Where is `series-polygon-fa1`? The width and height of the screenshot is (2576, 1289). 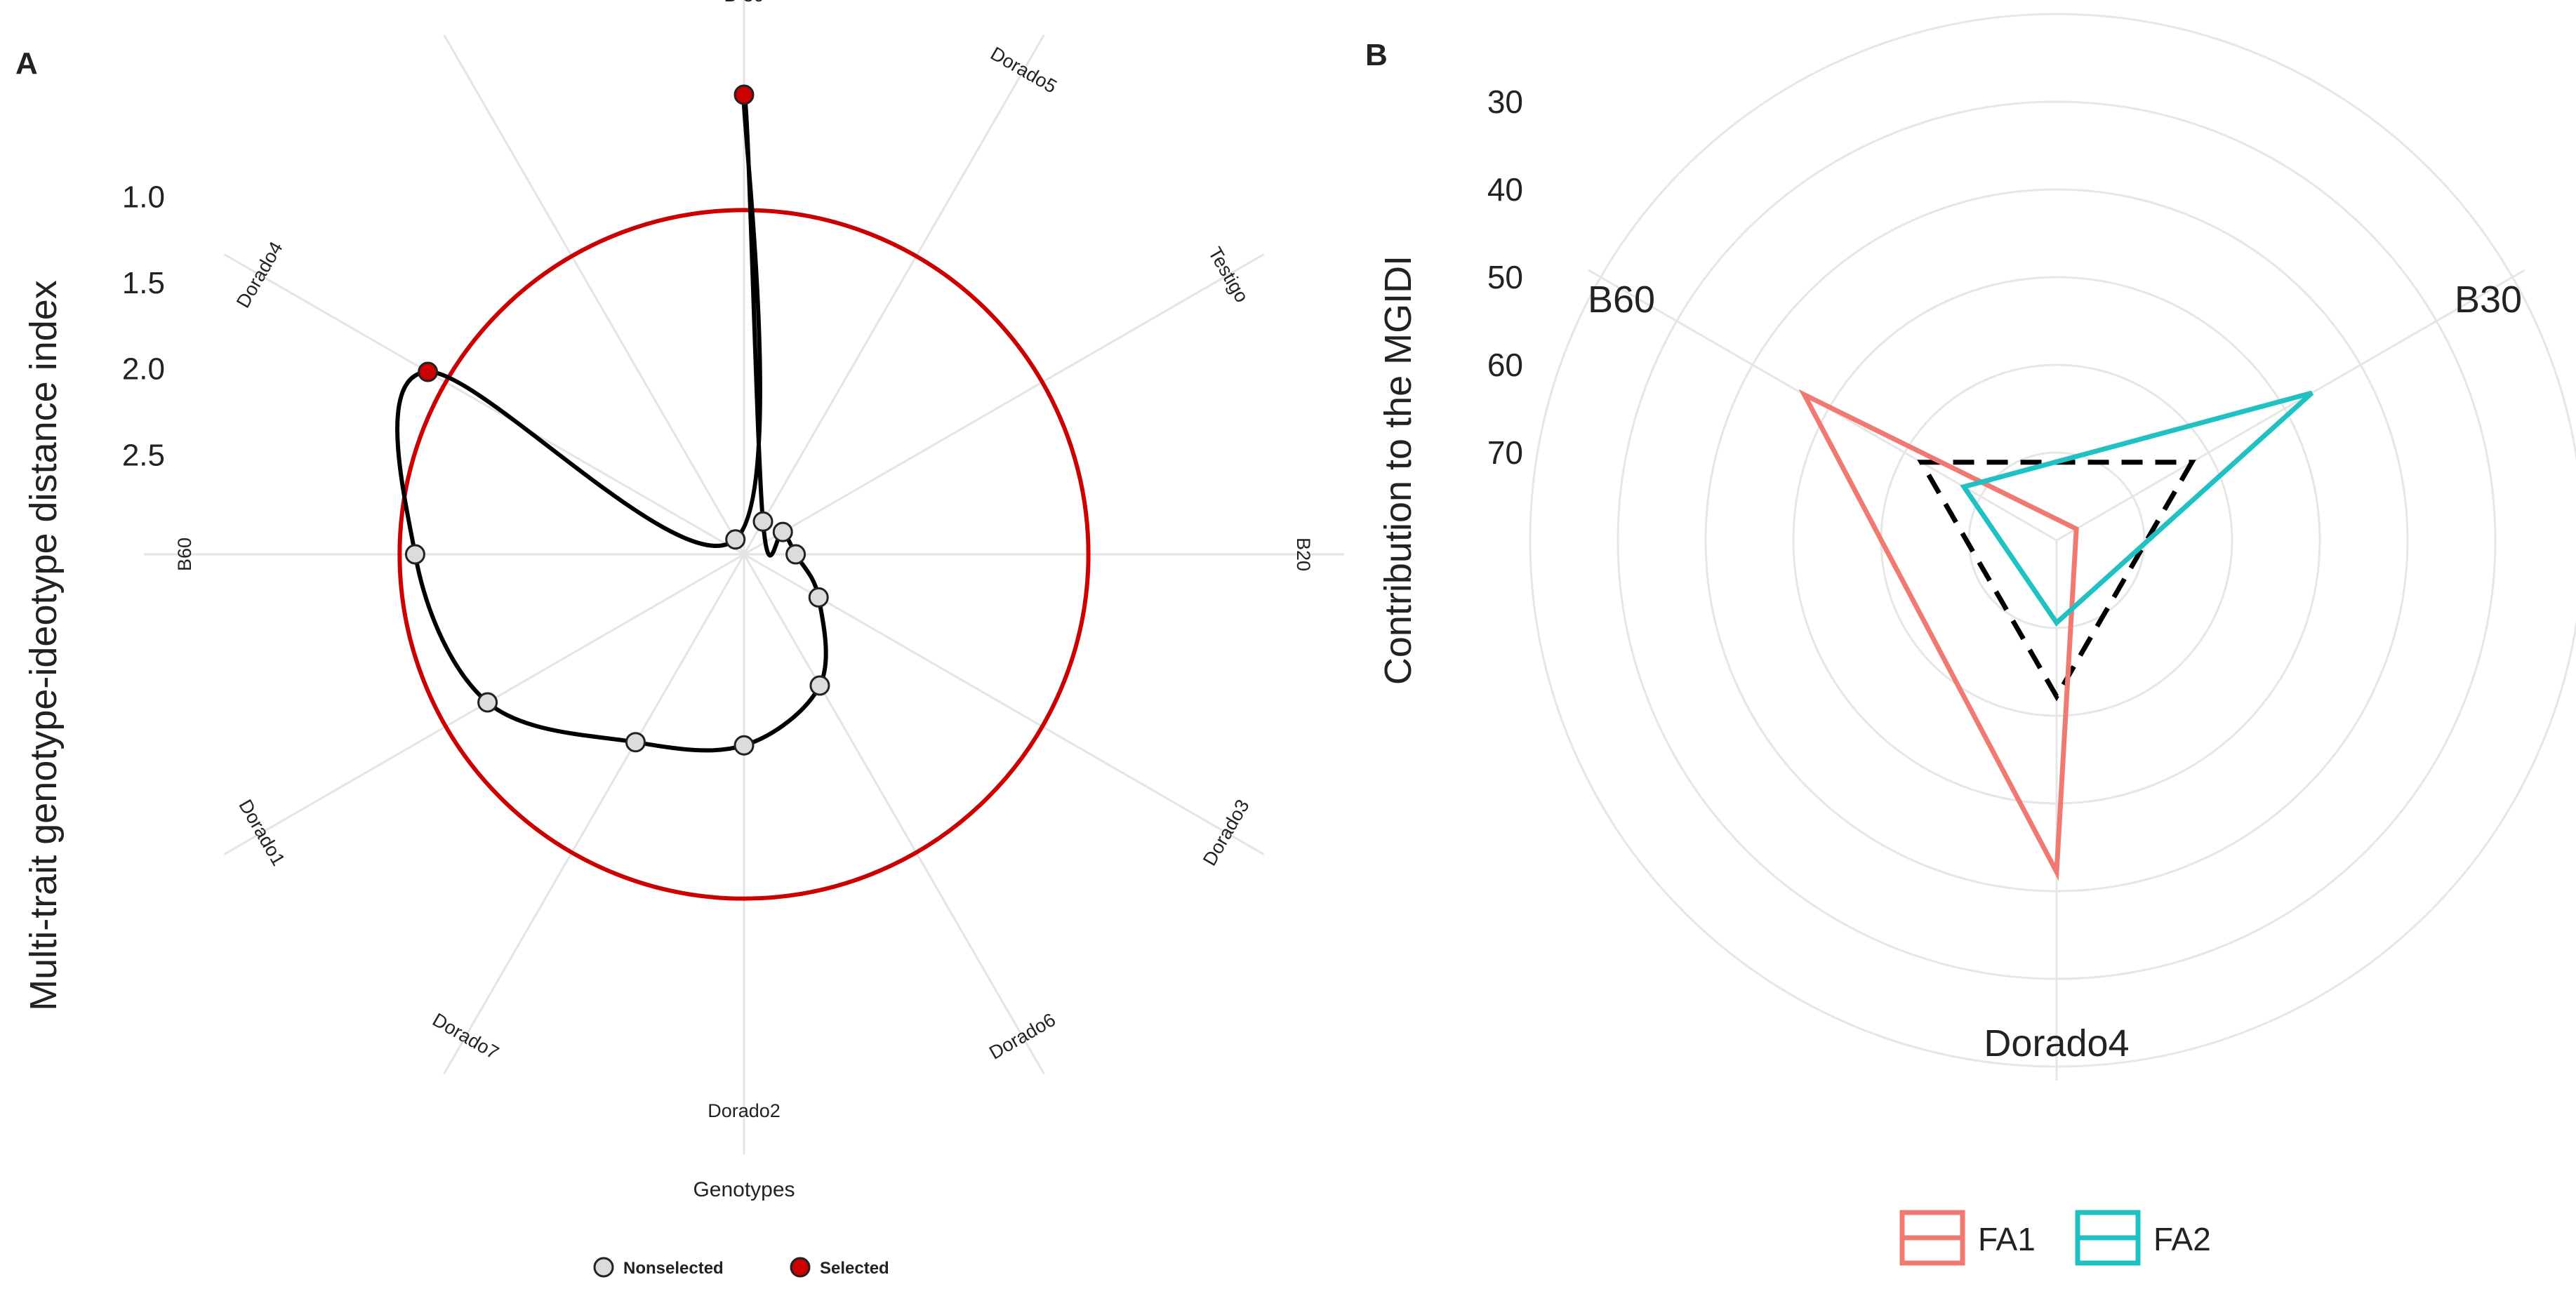 series-polygon-fa1 is located at coordinates (1939, 635).